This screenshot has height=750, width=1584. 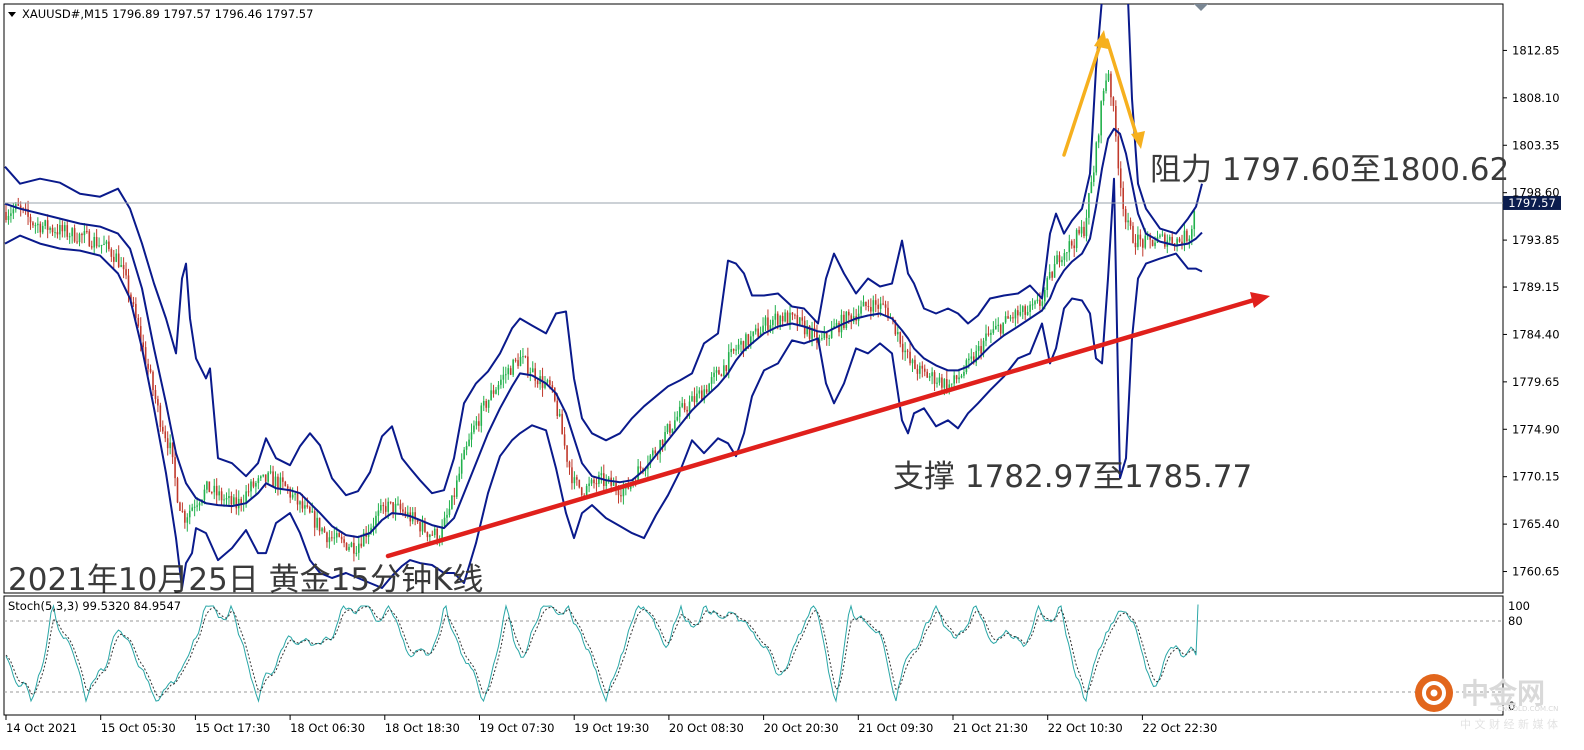 I want to click on price-tick: 1774.90, so click(x=1531, y=429).